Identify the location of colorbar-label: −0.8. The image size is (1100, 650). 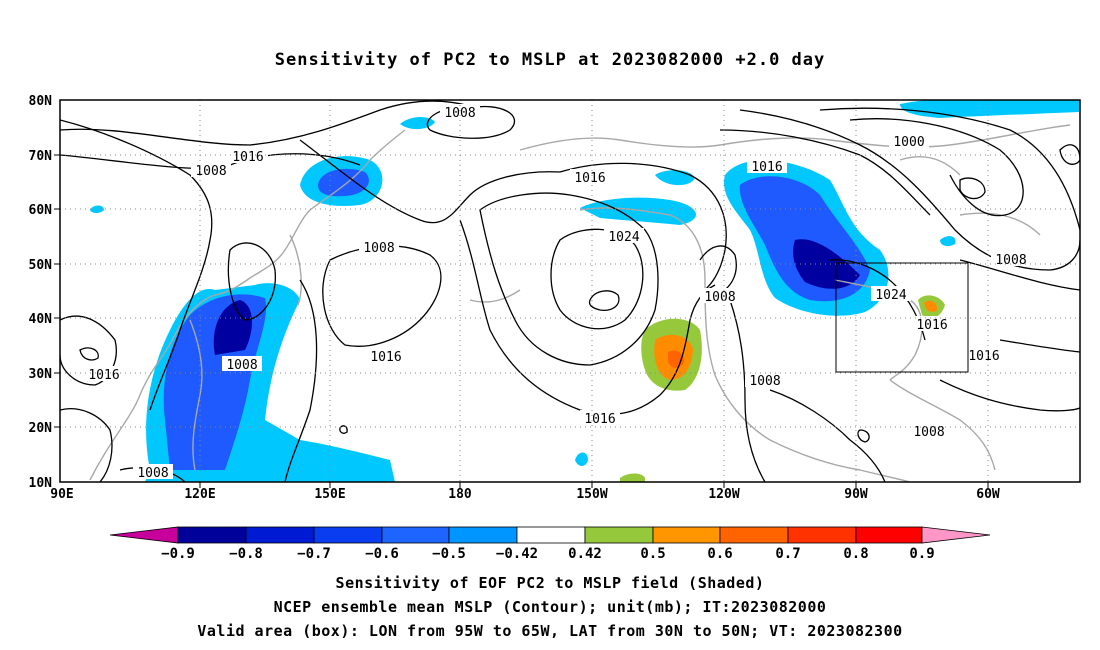
(246, 554).